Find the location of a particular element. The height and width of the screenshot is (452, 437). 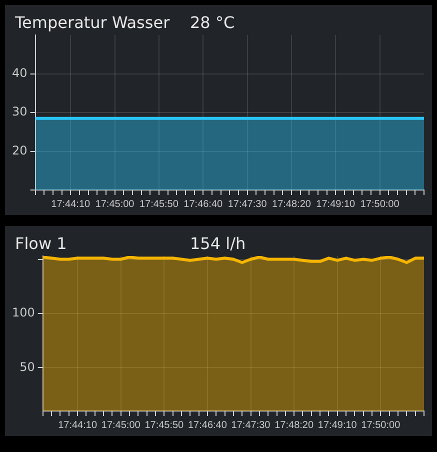

chart-subtitle: 28 °C is located at coordinates (212, 22).